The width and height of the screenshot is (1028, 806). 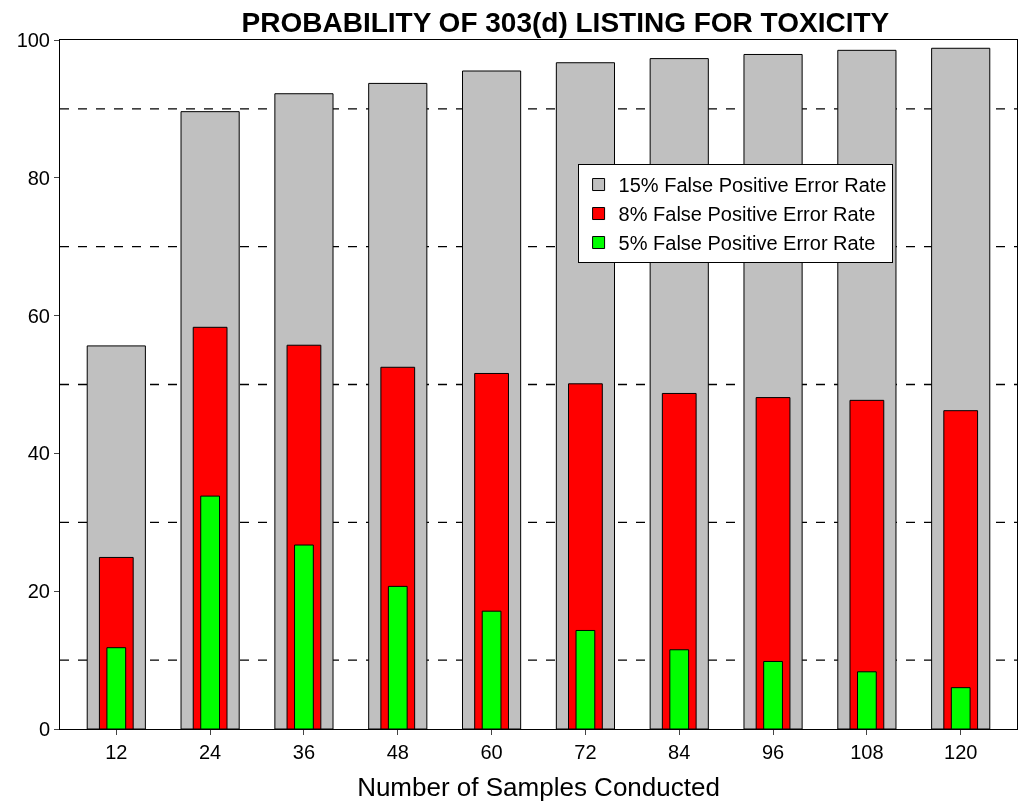 What do you see at coordinates (44, 729) in the screenshot?
I see `y-tick-label: 0` at bounding box center [44, 729].